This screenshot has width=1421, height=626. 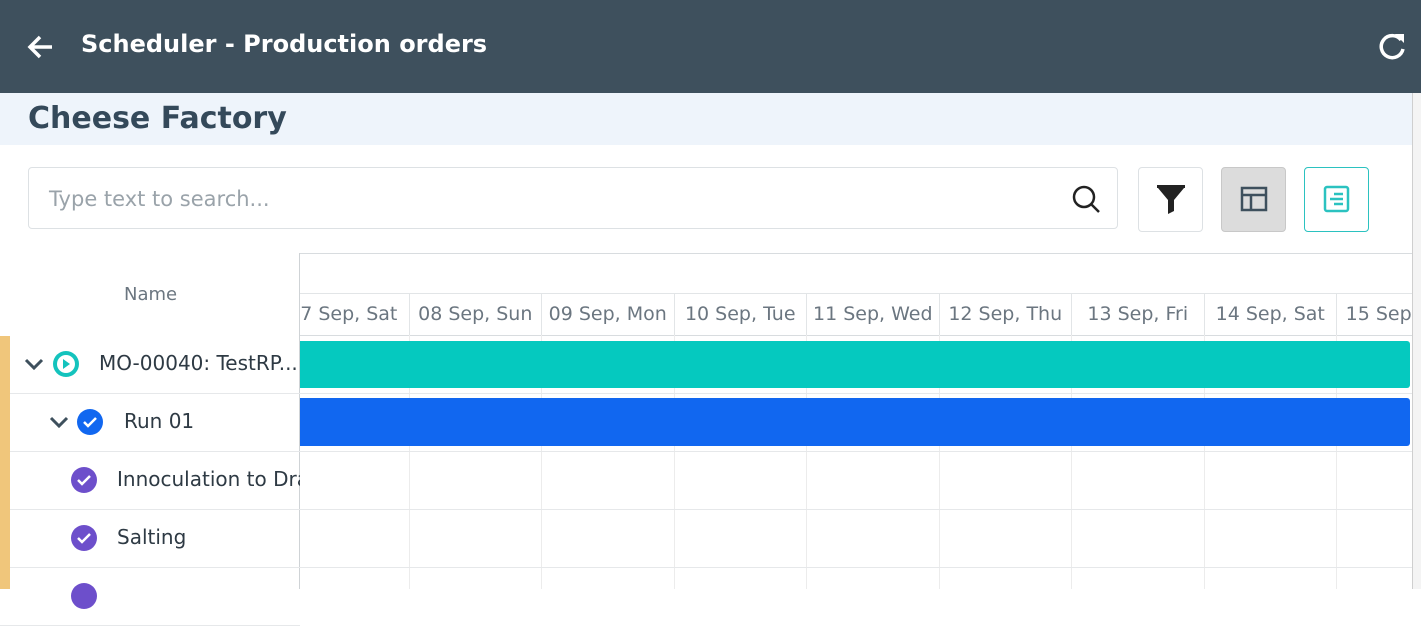 What do you see at coordinates (1170, 199) in the screenshot?
I see `filter-button` at bounding box center [1170, 199].